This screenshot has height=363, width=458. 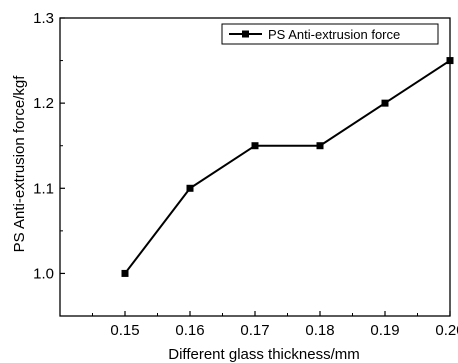 What do you see at coordinates (263, 354) in the screenshot?
I see `x-axis-title: Different glass thickness/mm` at bounding box center [263, 354].